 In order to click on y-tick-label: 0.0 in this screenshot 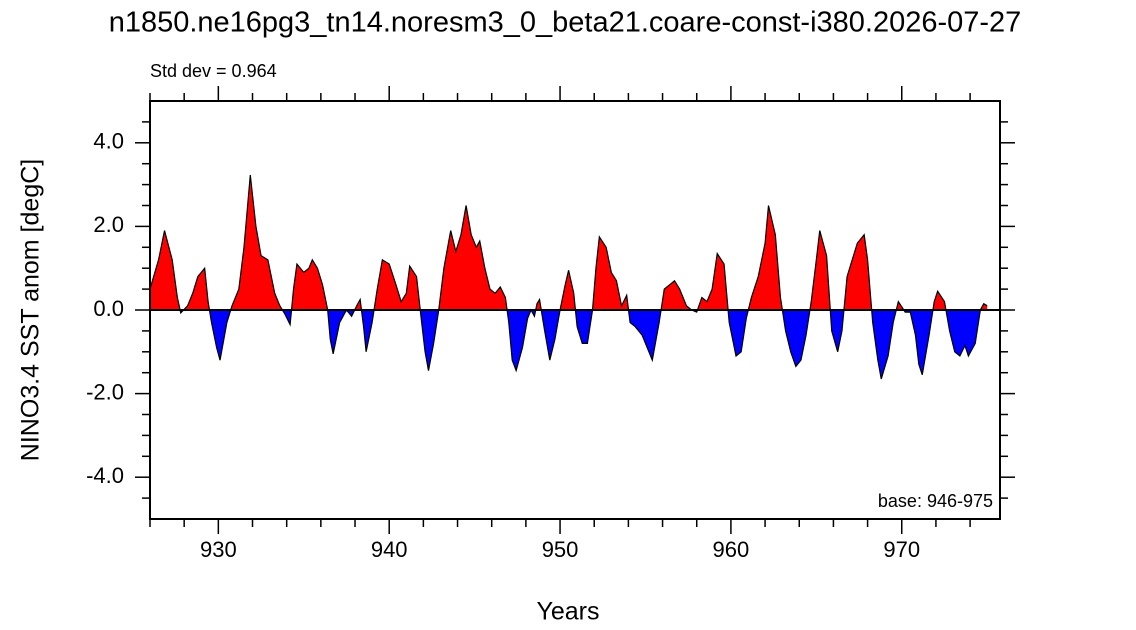, I will do `click(108, 308)`.